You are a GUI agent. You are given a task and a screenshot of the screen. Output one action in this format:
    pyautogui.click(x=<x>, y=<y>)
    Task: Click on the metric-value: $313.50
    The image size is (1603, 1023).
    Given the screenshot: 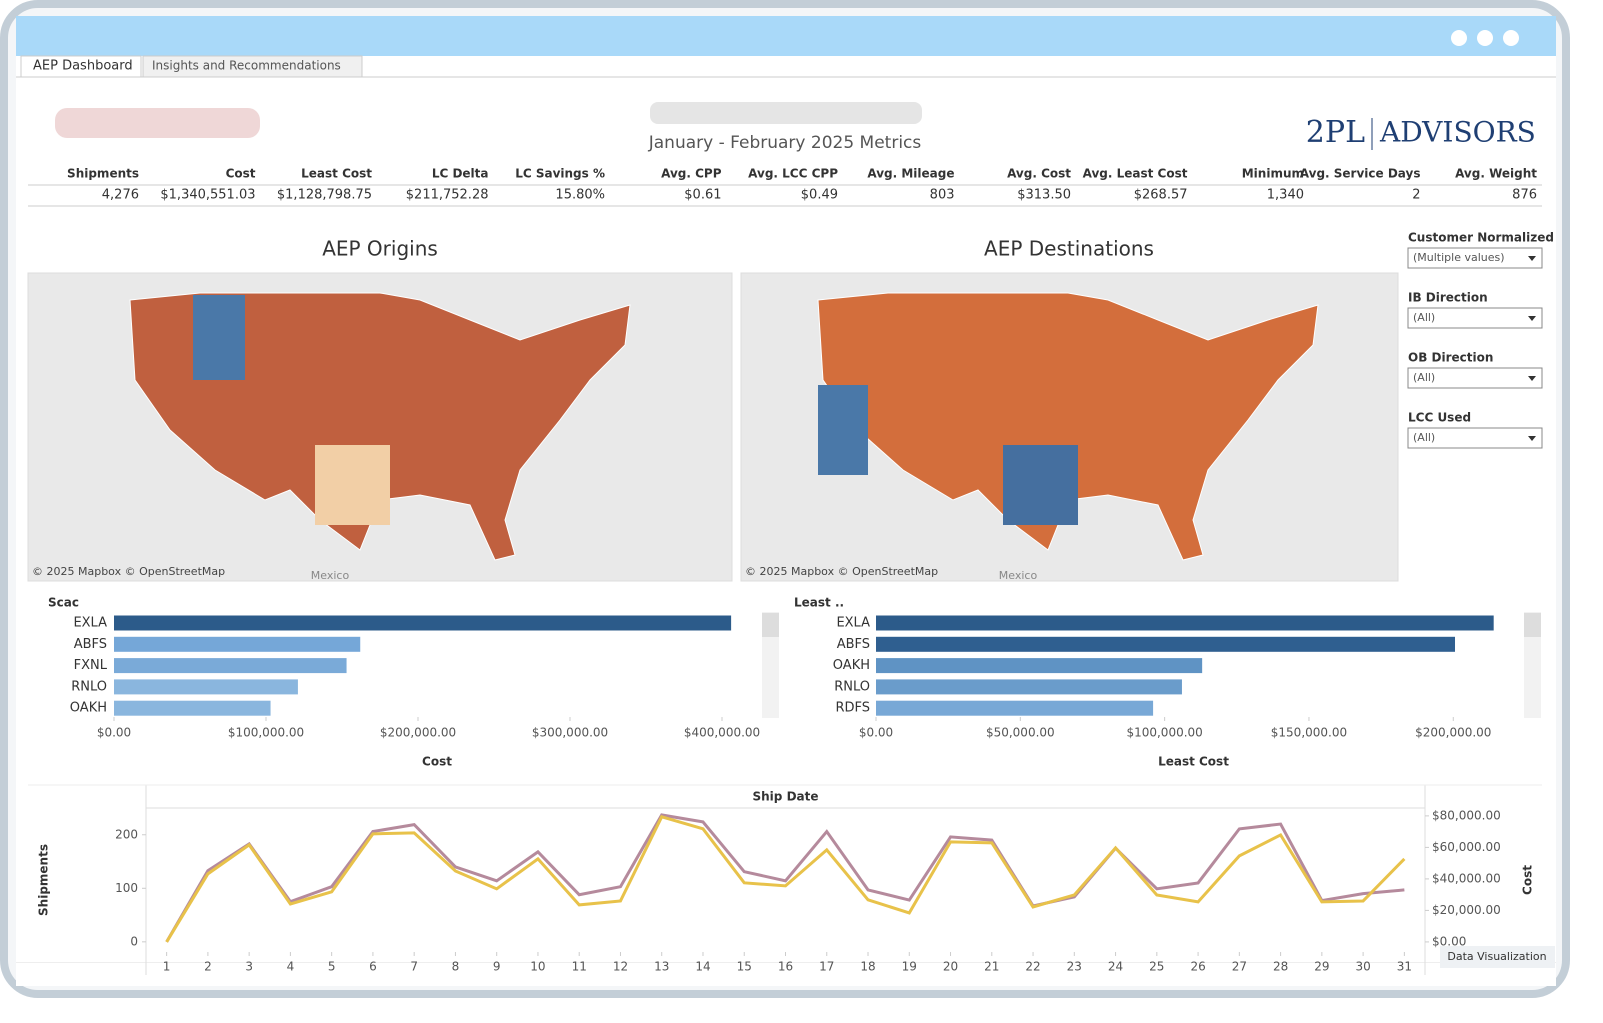 What is the action you would take?
    pyautogui.click(x=1044, y=195)
    